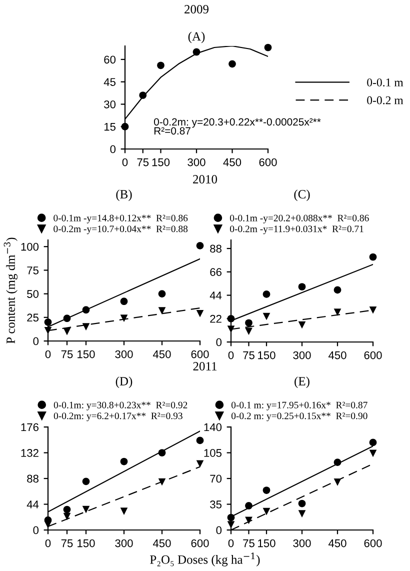 Image resolution: width=410 pixels, height=571 pixels. I want to click on y-tick-label: 140, so click(213, 427).